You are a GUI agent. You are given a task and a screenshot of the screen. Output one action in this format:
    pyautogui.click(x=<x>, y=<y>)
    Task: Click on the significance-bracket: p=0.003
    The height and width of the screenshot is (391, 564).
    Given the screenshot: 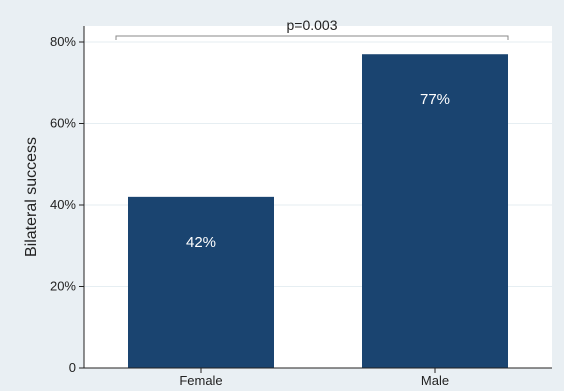 What is the action you would take?
    pyautogui.click(x=312, y=28)
    